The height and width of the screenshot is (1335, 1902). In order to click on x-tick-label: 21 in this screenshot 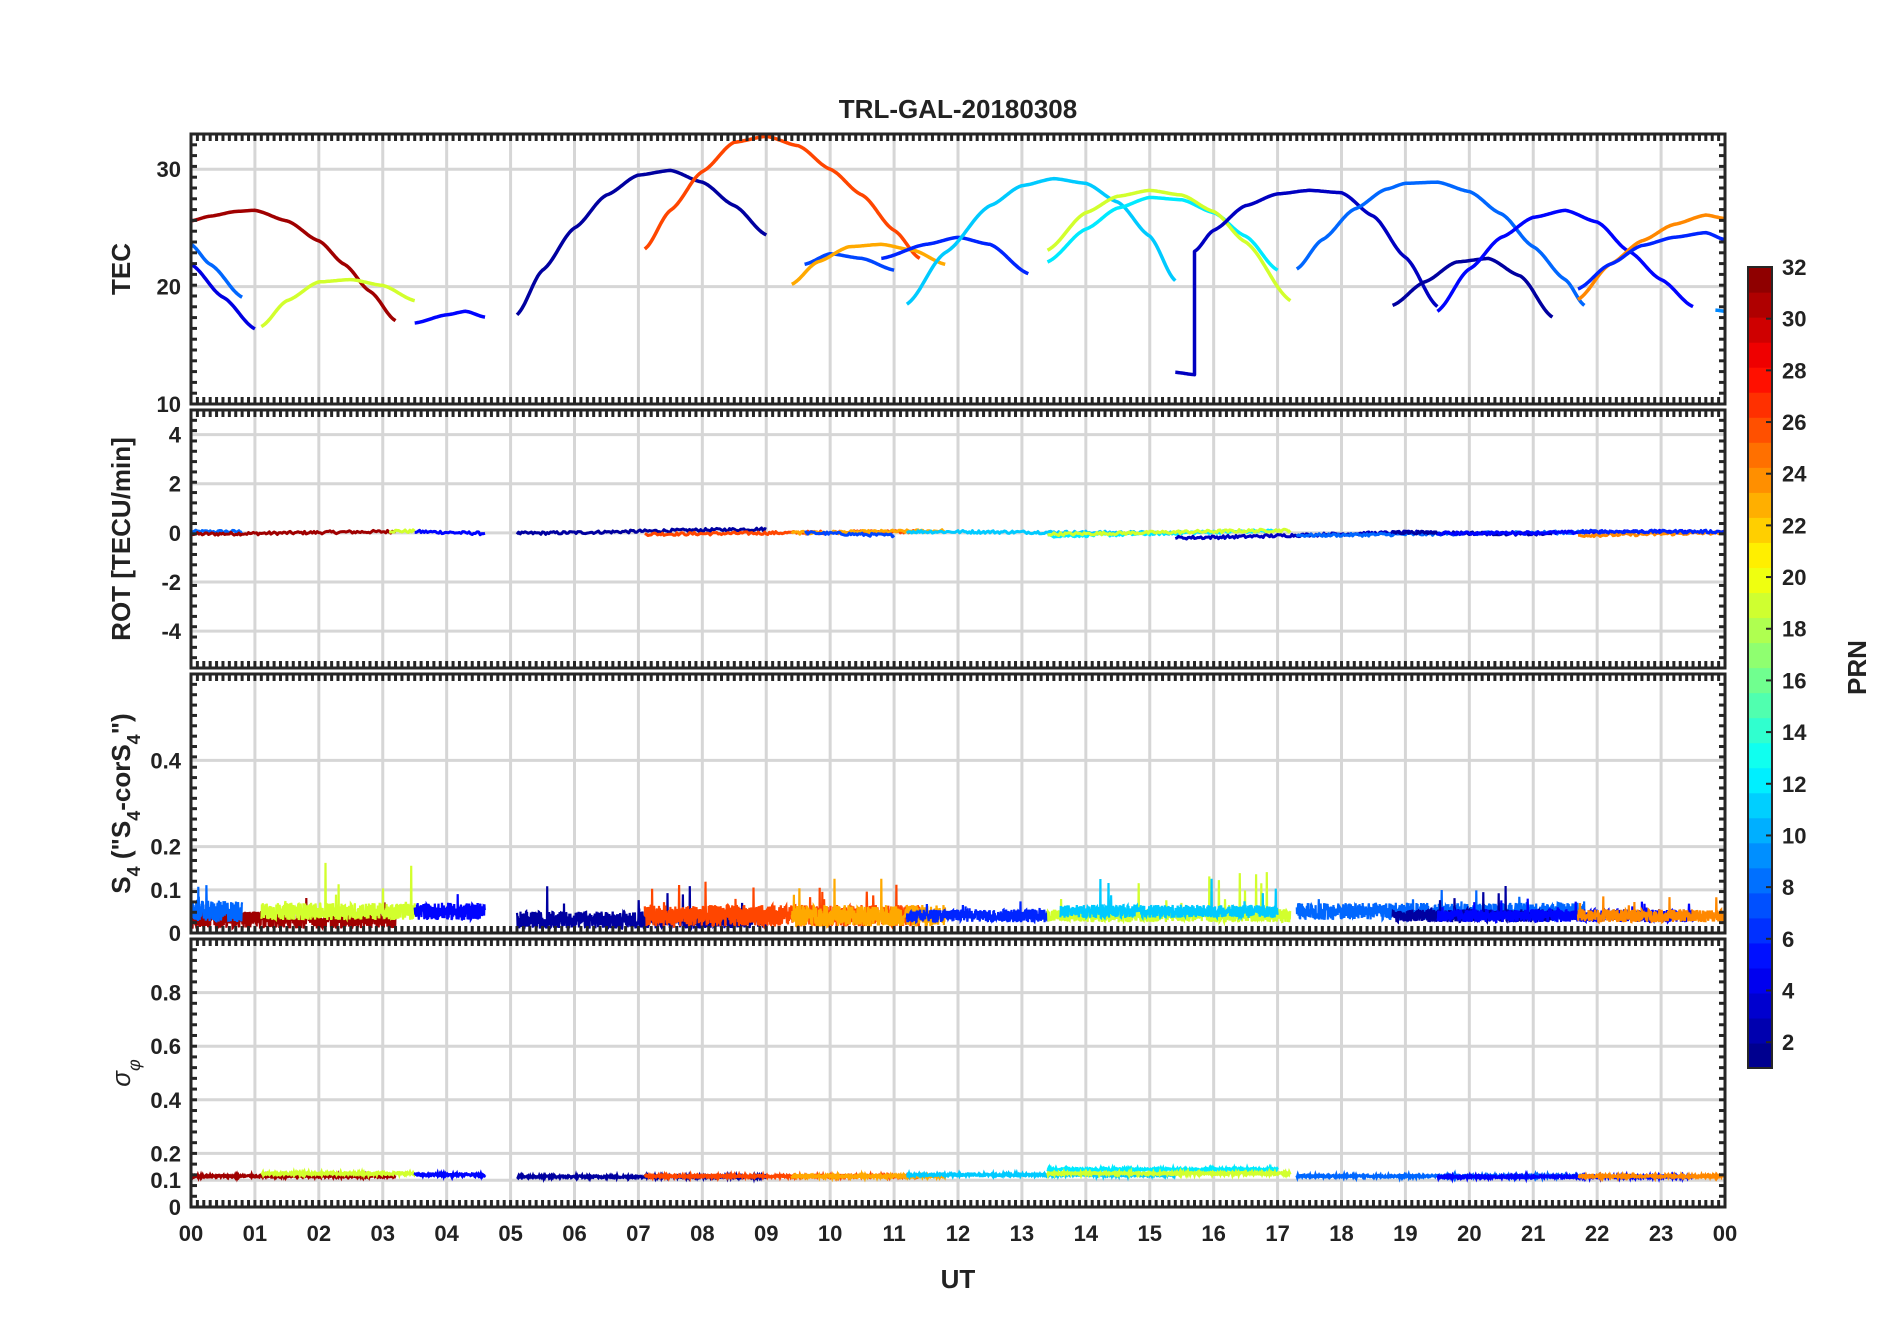, I will do `click(1533, 1233)`.